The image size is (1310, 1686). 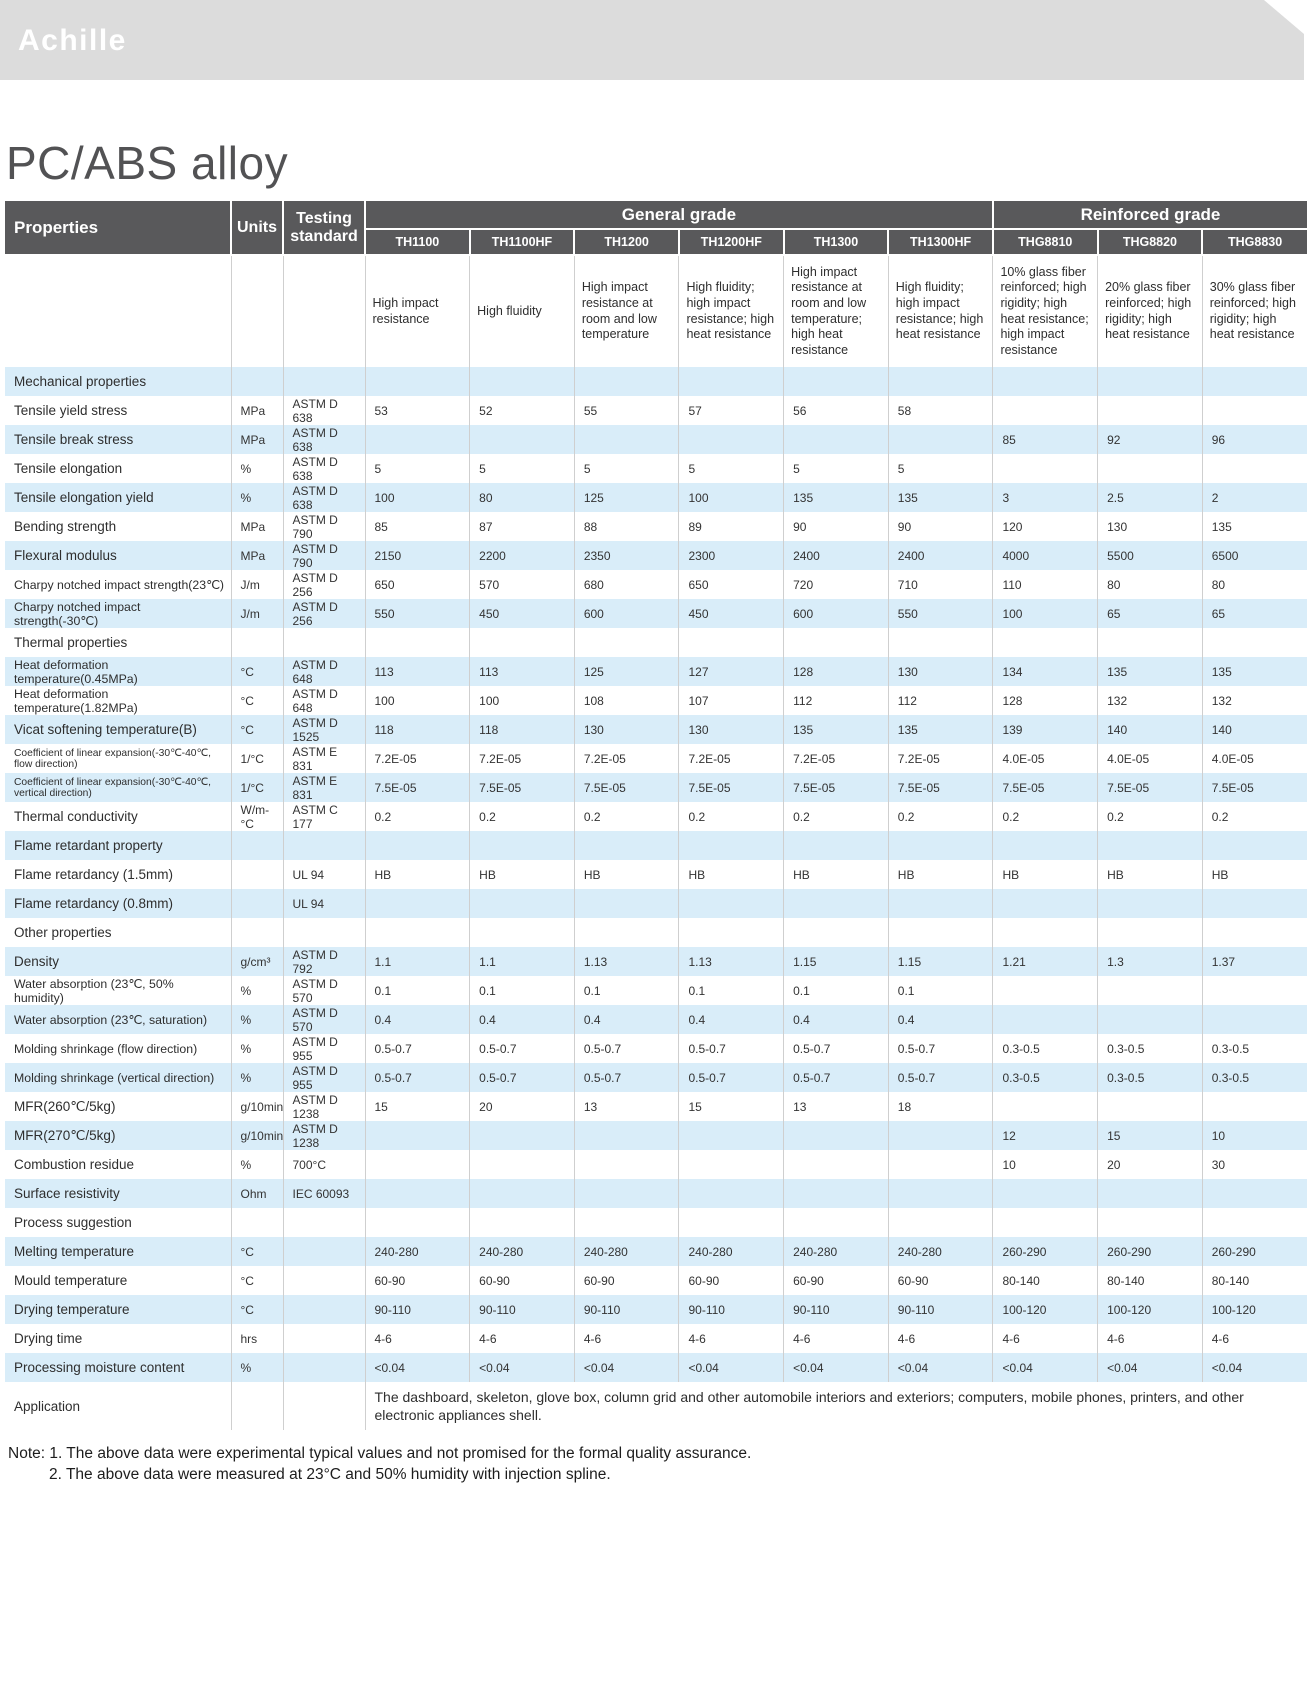 What do you see at coordinates (118, 990) in the screenshot?
I see `property-label: Water absorption (23℃, 50% humidity)` at bounding box center [118, 990].